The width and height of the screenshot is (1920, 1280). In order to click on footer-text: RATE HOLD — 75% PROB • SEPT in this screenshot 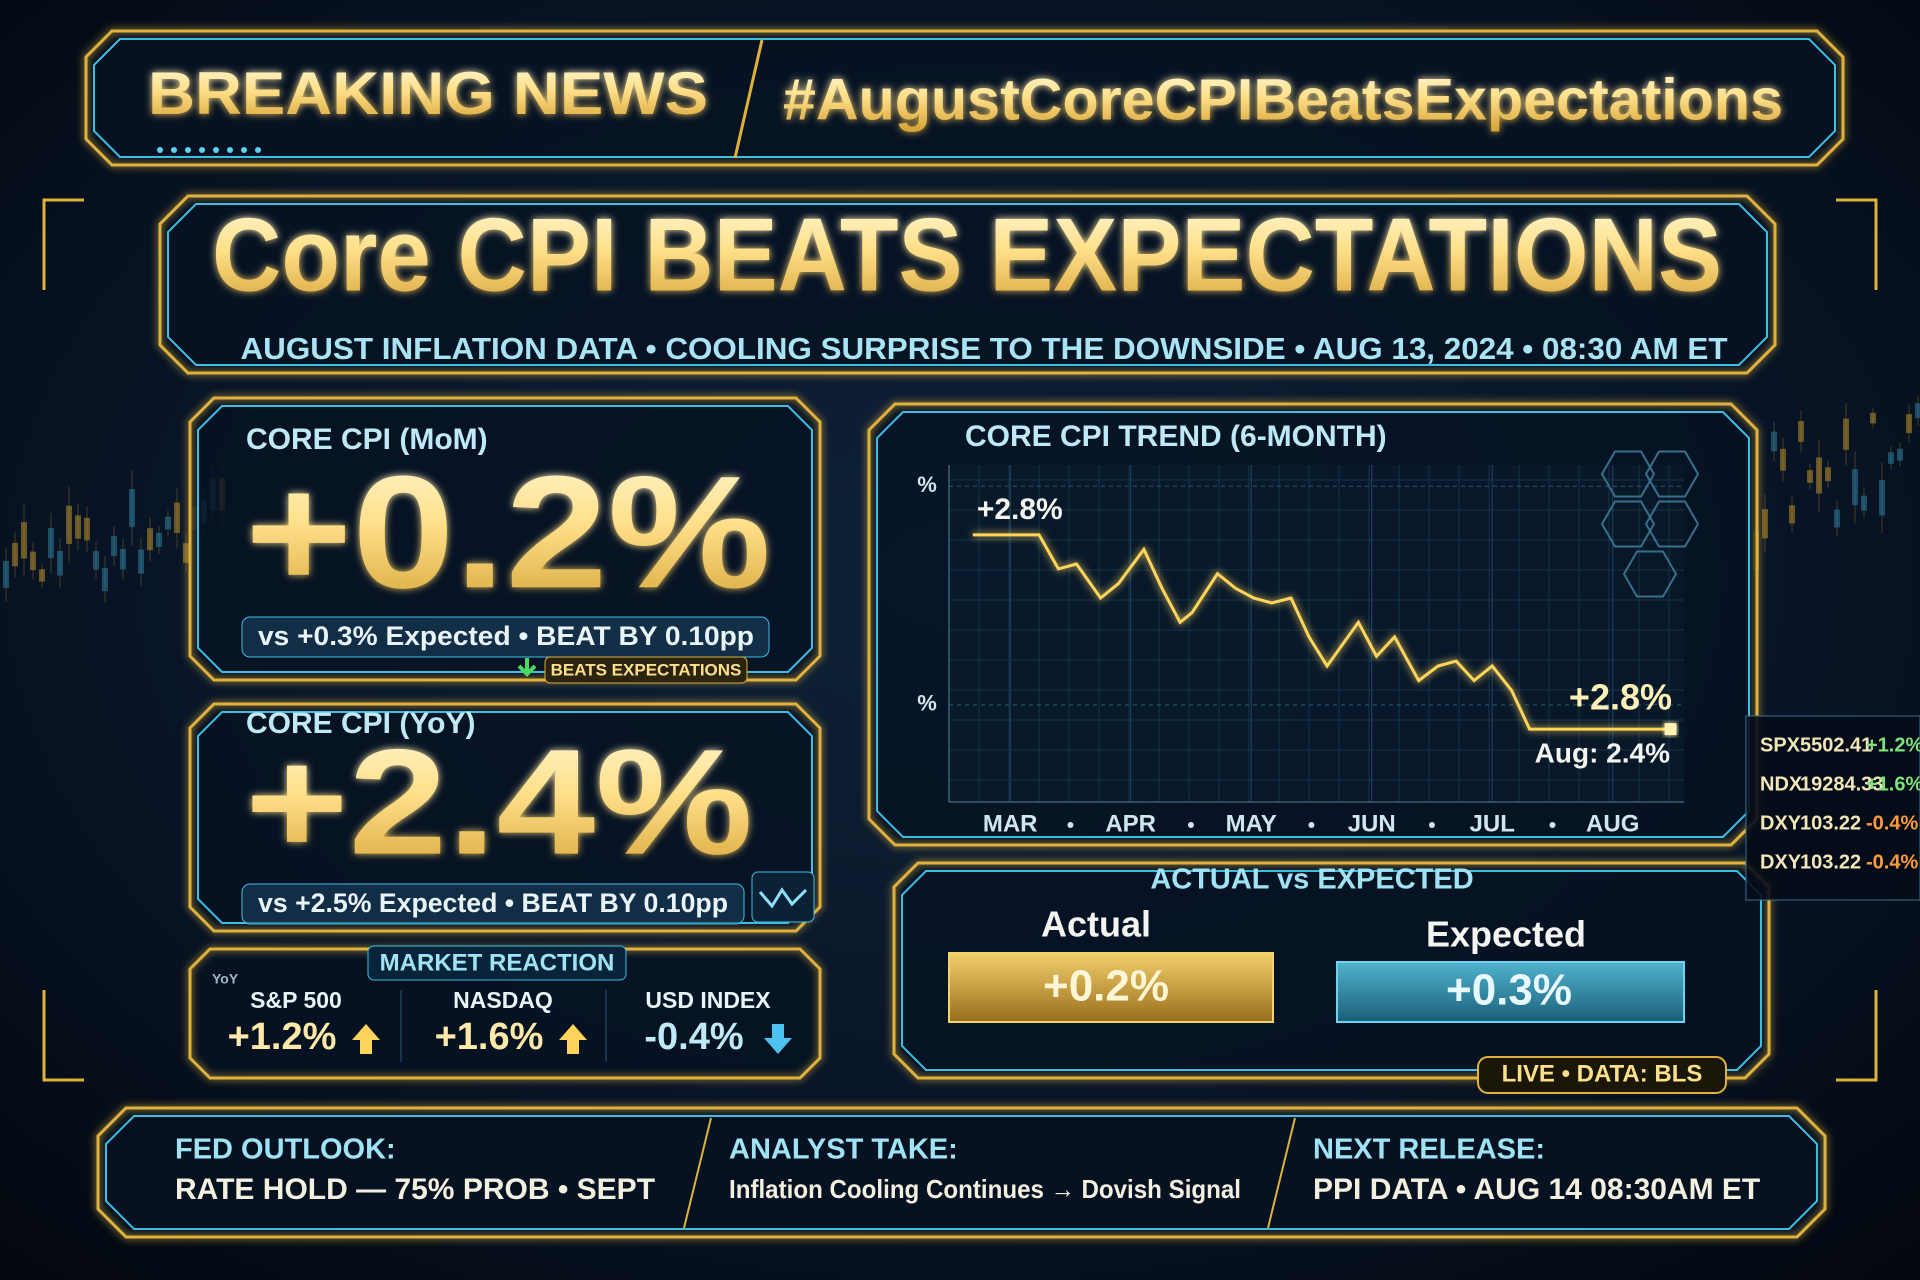, I will do `click(415, 1189)`.